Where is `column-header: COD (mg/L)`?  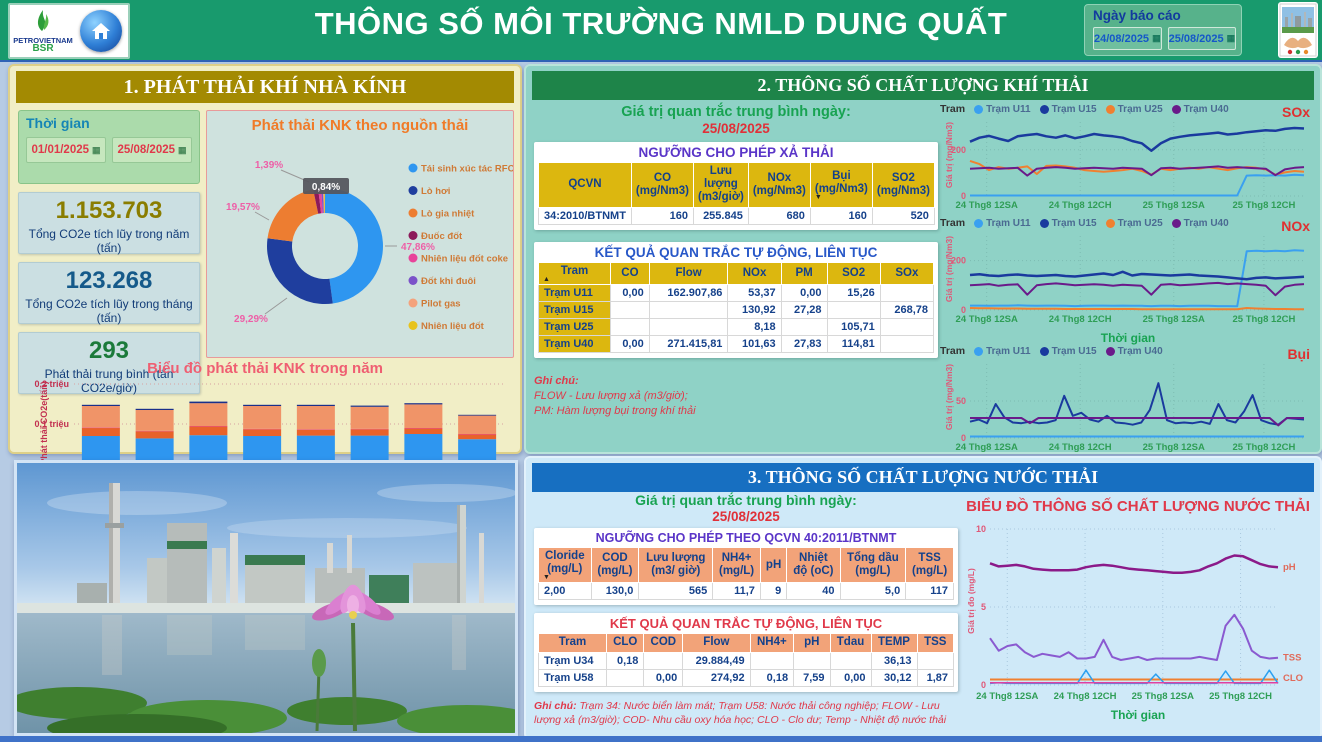 column-header: COD (mg/L) is located at coordinates (615, 565).